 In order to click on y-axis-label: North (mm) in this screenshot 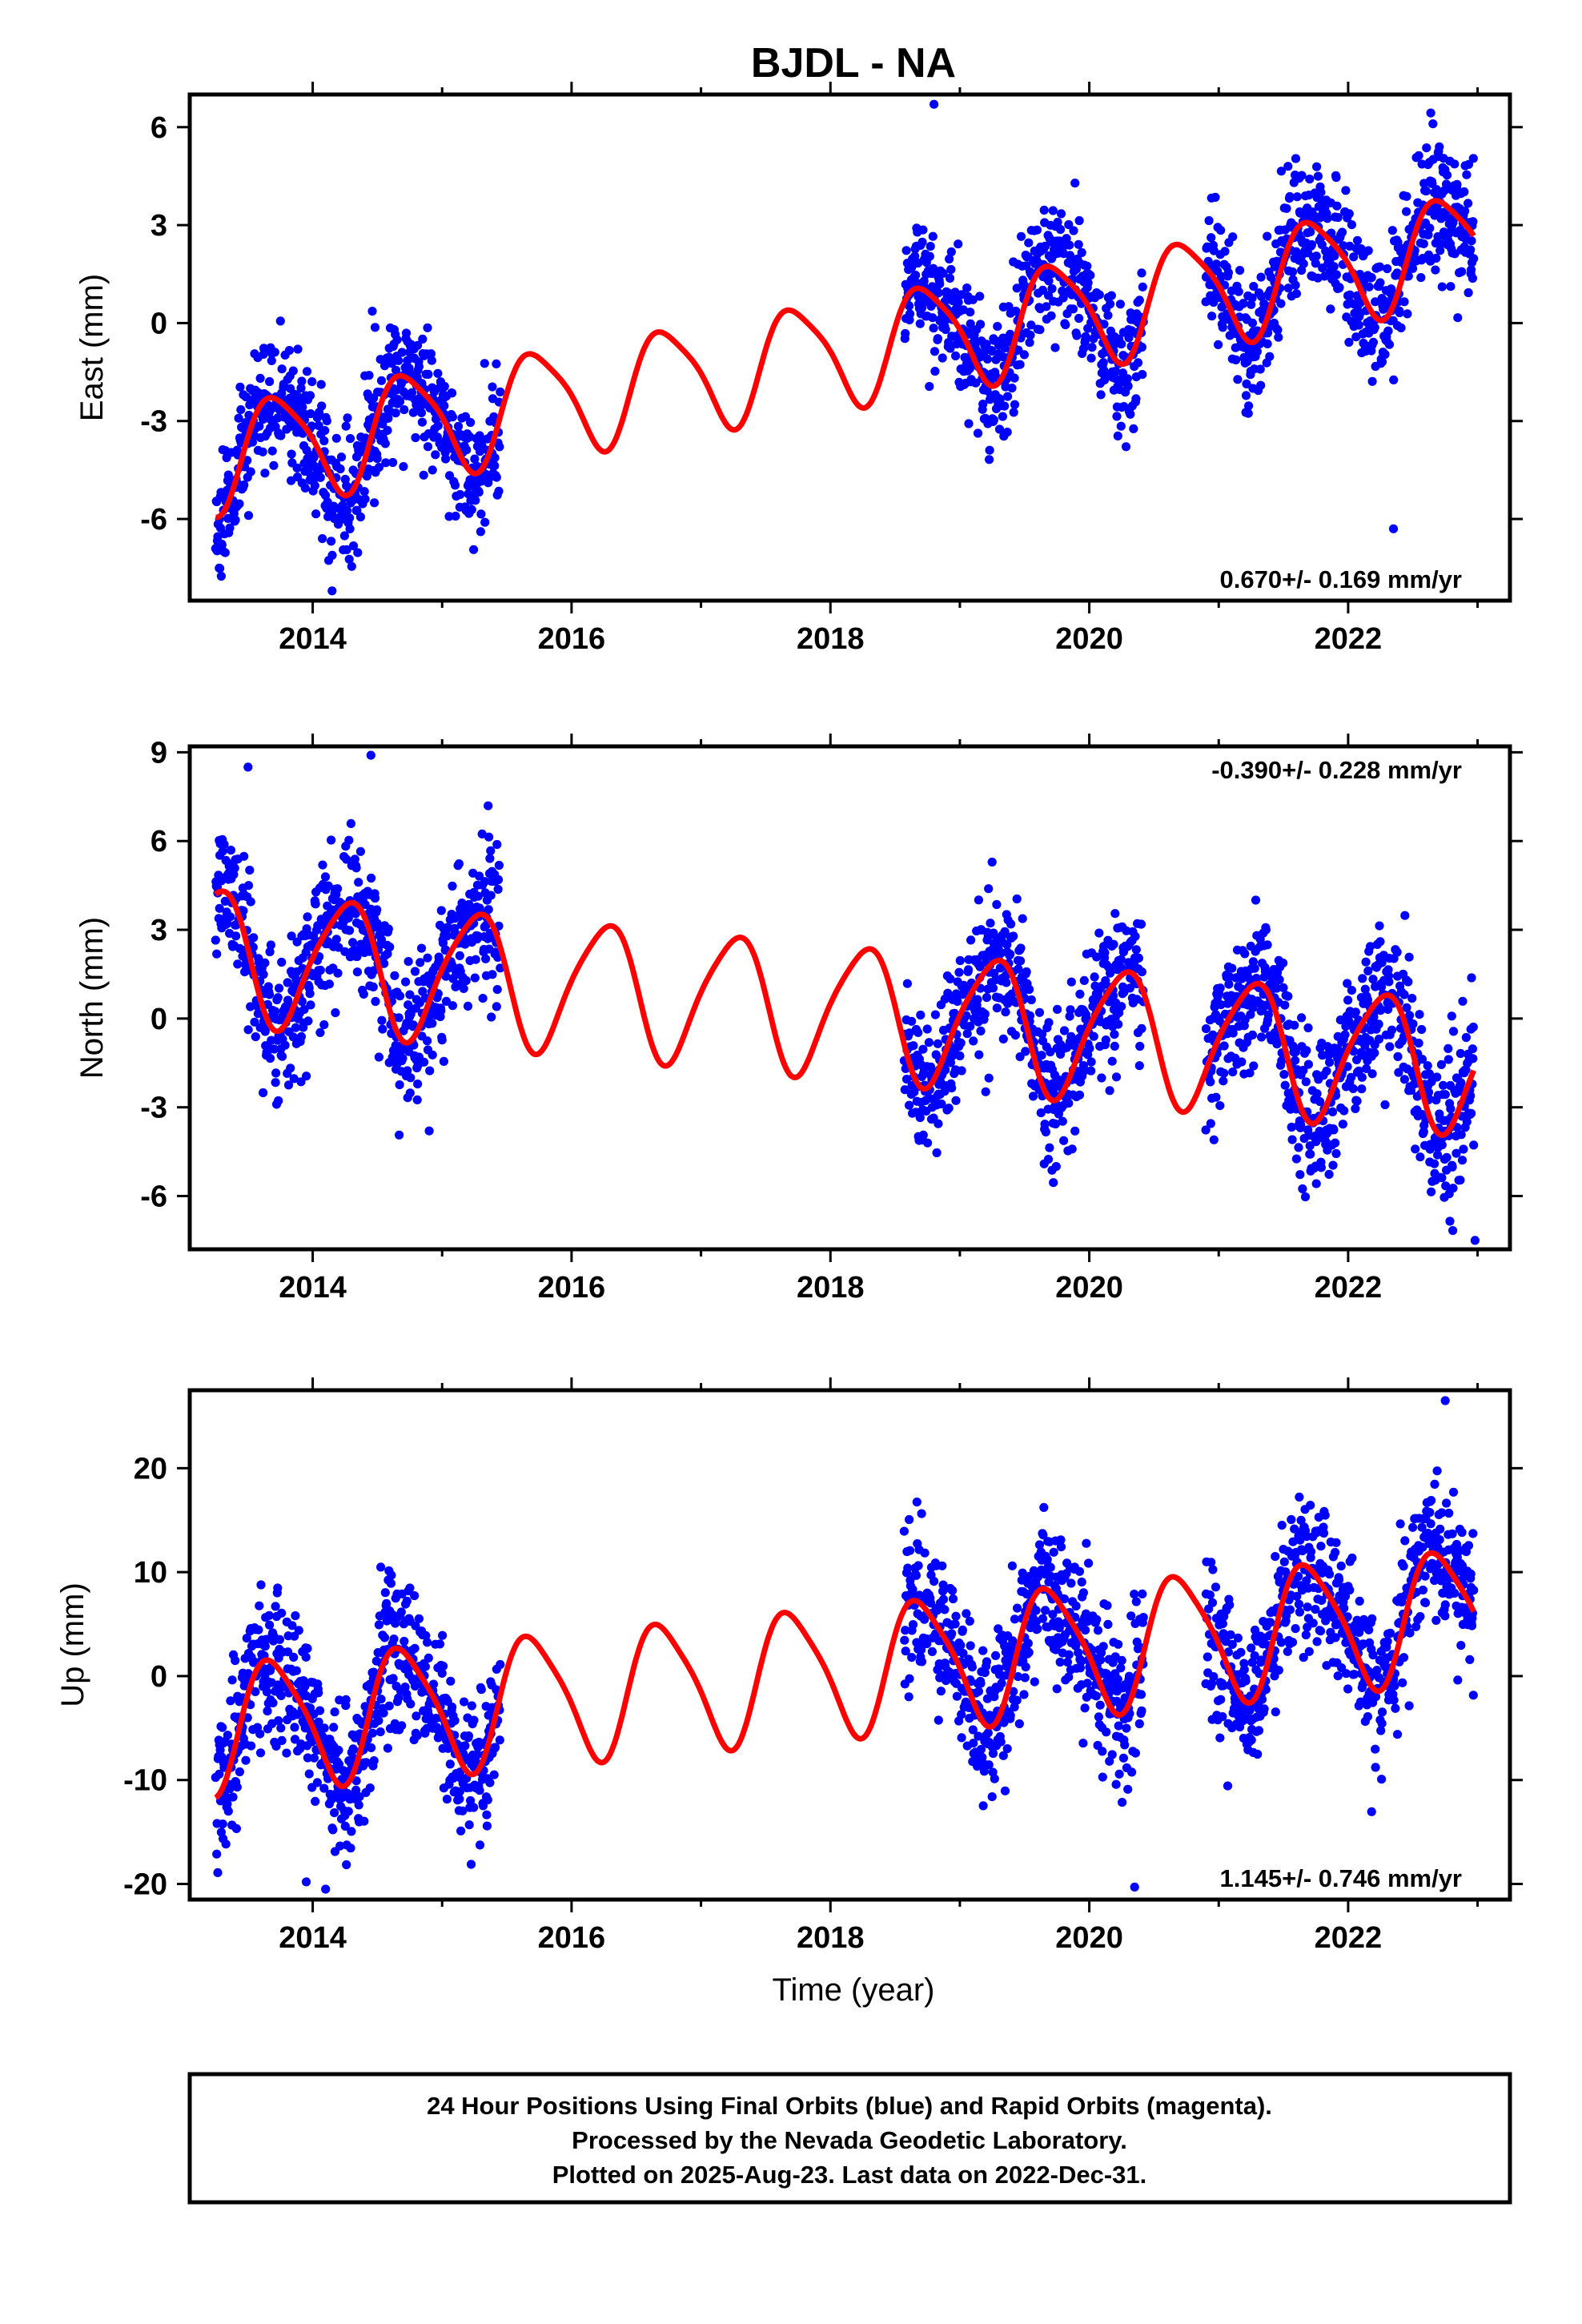, I will do `click(92, 998)`.